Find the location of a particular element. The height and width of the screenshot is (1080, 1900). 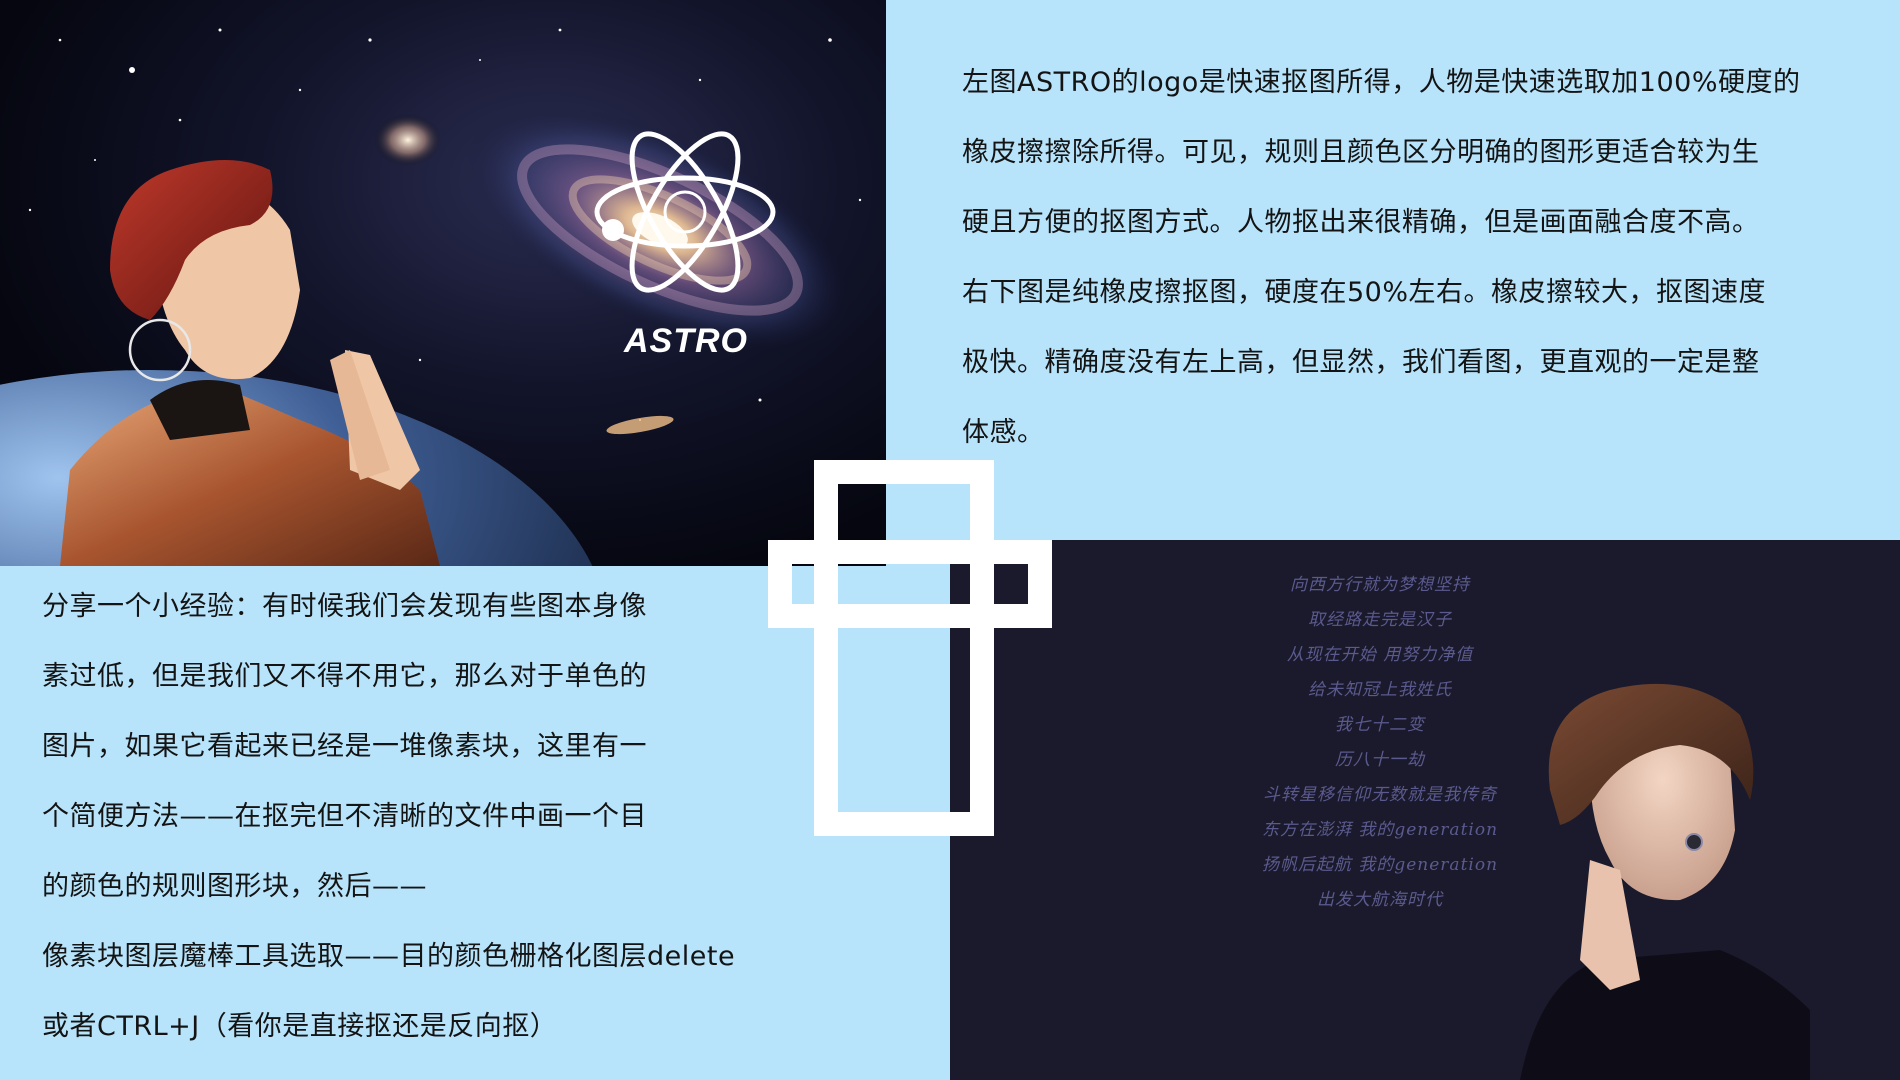

tip-line: 或者CTRL+J（看你是直接抠还是反向抠） is located at coordinates (300, 1026).